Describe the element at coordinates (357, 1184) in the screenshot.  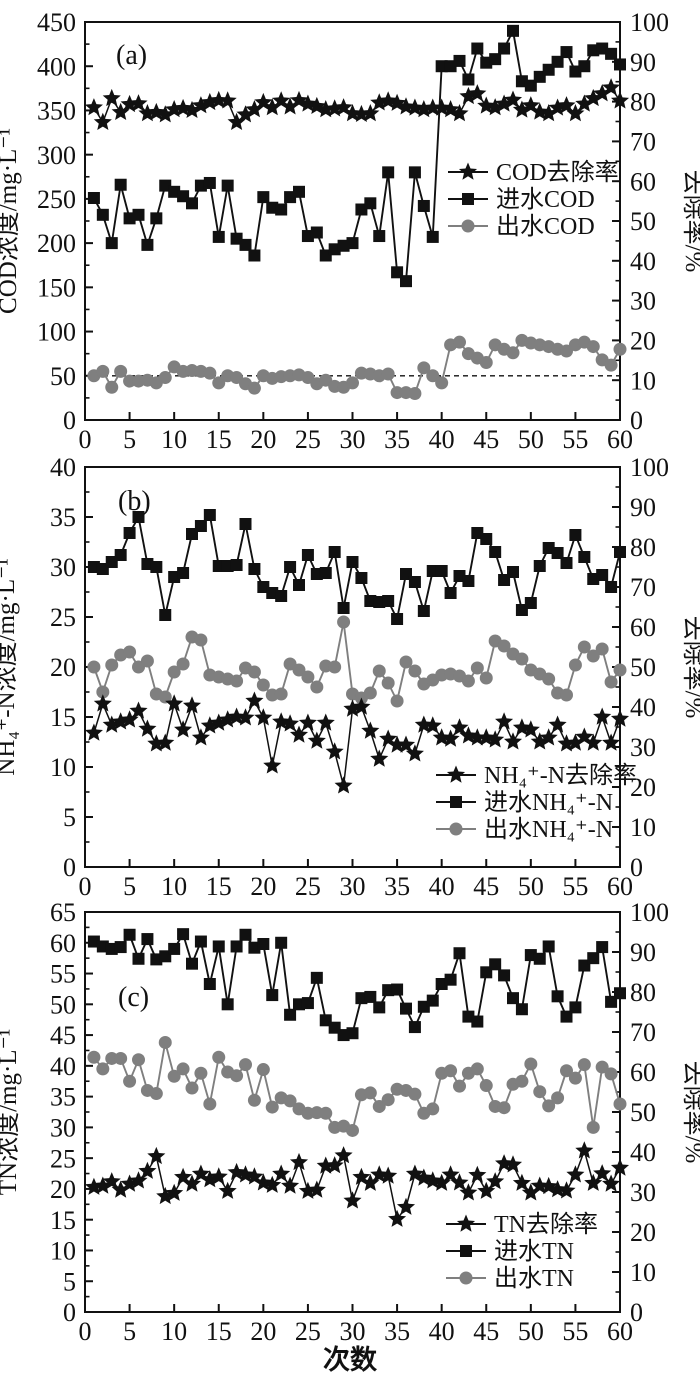
I see `series-tn-removal-rate` at that location.